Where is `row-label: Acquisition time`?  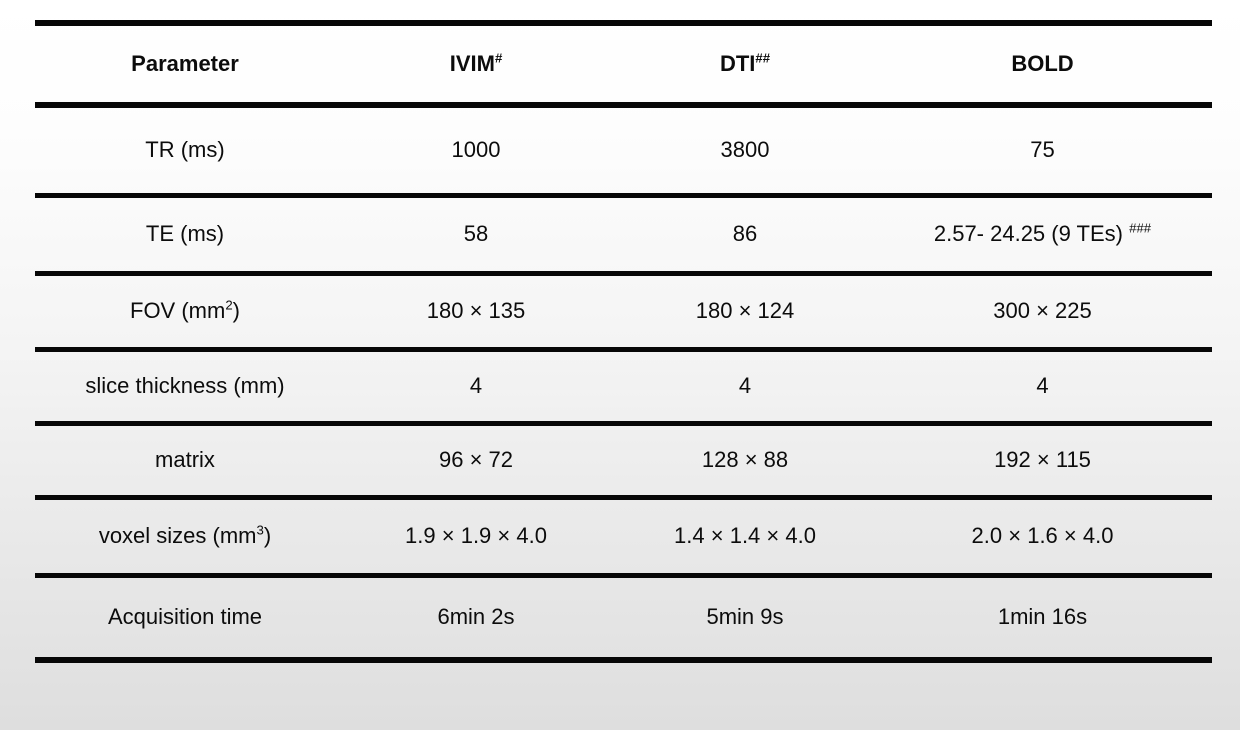 row-label: Acquisition time is located at coordinates (185, 617).